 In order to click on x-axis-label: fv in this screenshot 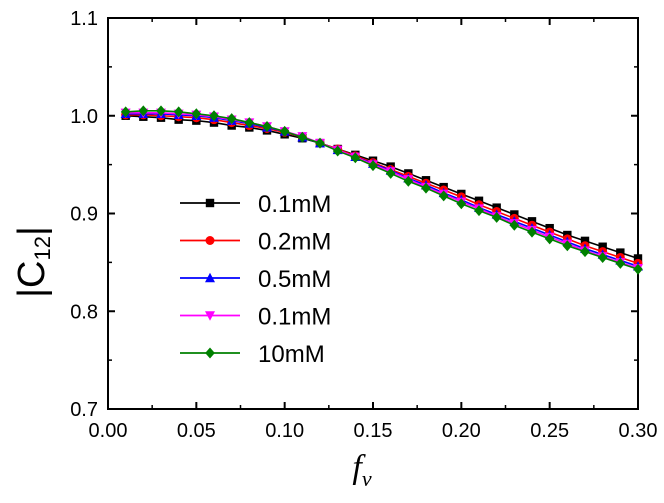, I will do `click(361, 470)`.